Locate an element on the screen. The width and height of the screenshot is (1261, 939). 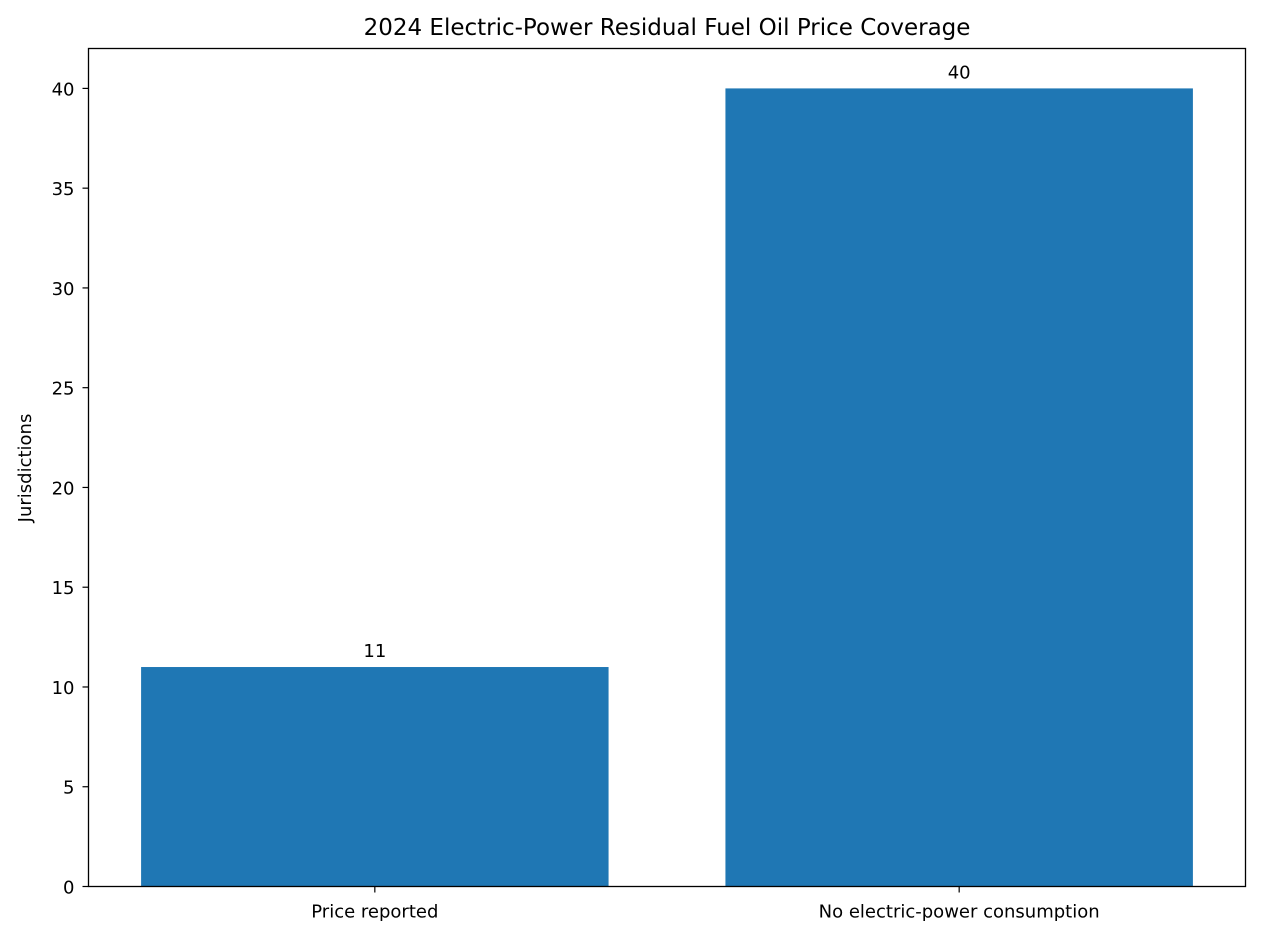
y-tick-label-30: 30 is located at coordinates (63, 289).